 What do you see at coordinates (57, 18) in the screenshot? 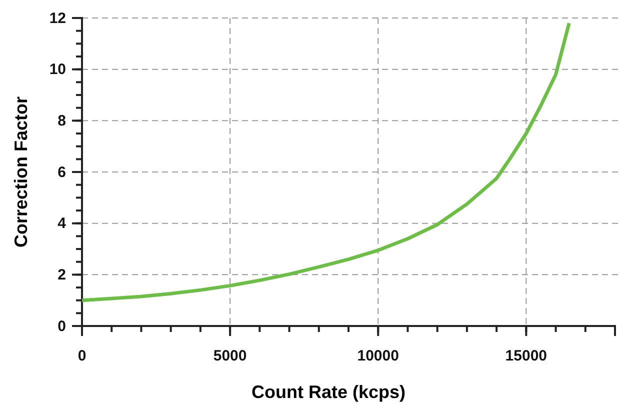
I see `y-tick-label: 12` at bounding box center [57, 18].